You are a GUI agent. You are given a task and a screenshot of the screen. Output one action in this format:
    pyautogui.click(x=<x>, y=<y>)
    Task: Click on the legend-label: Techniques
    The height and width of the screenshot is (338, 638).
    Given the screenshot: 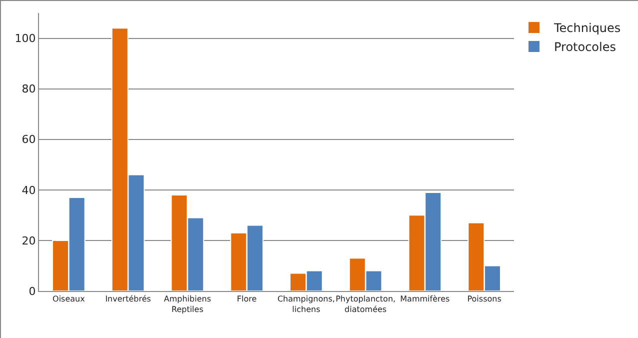 What is the action you would take?
    pyautogui.click(x=587, y=28)
    